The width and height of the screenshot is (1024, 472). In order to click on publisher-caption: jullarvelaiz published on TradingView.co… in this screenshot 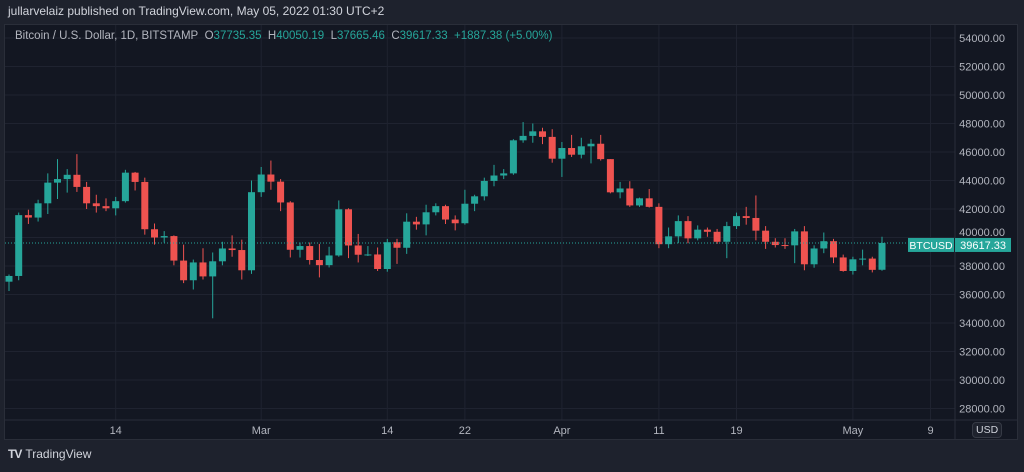, I will do `click(196, 11)`.